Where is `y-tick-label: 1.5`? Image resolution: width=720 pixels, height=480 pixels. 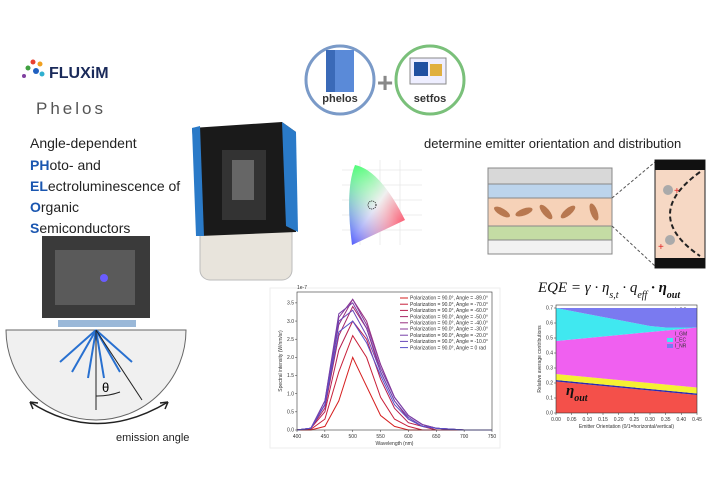 y-tick-label: 1.5 is located at coordinates (290, 376).